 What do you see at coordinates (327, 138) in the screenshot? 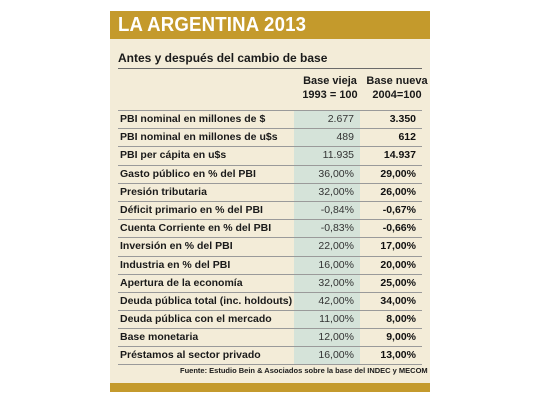
I see `old-base-value: 489` at bounding box center [327, 138].